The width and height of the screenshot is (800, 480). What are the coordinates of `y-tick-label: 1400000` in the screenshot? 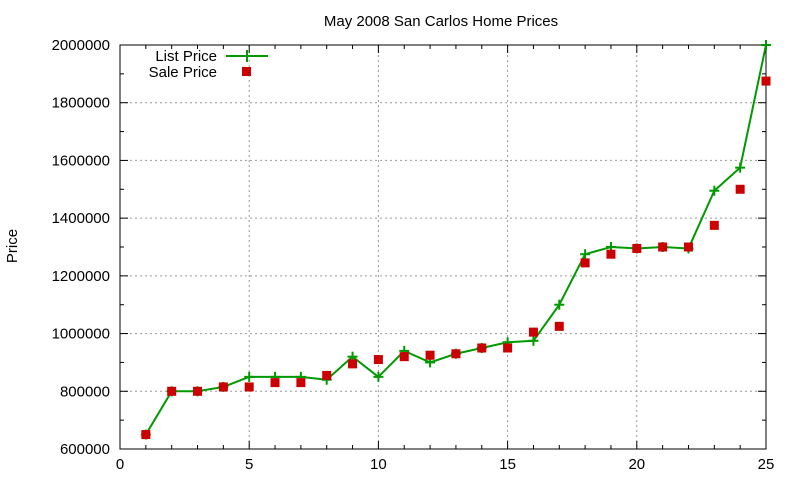 It's located at (81, 218).